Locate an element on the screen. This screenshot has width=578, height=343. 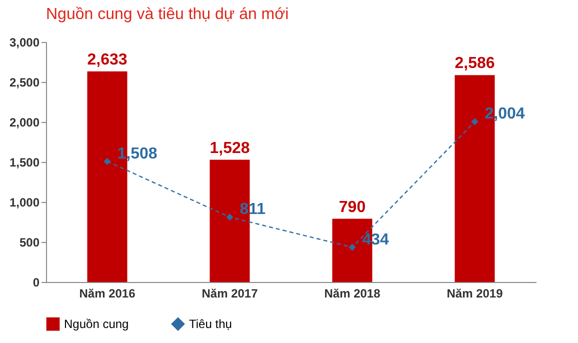
y-tick-label: 1,500 is located at coordinates (24, 163).